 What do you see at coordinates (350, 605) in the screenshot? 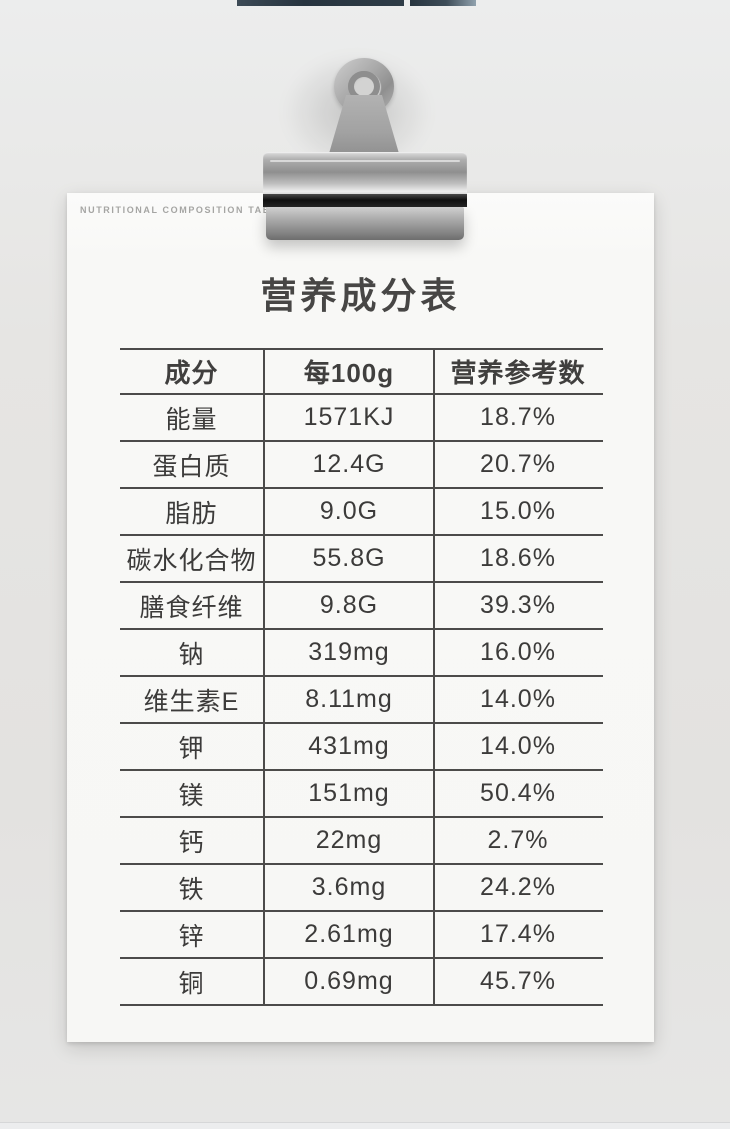
I see `row-amount: 9.8G` at bounding box center [350, 605].